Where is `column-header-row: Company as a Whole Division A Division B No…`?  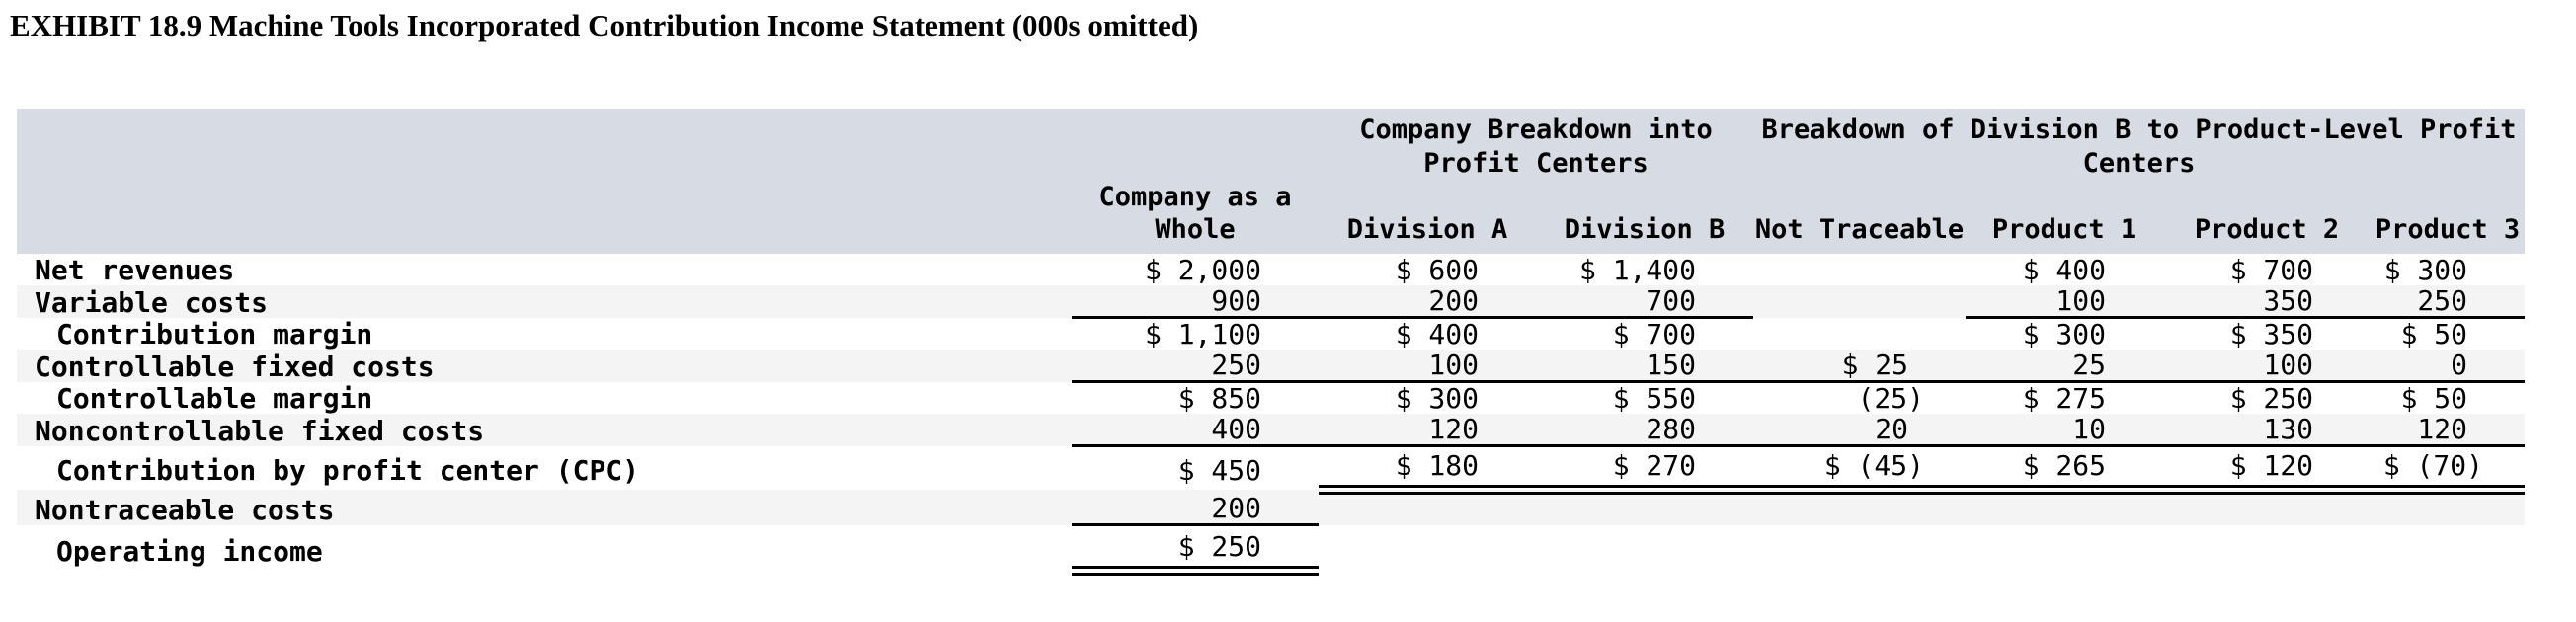 column-header-row: Company as a Whole Division A Division B No… is located at coordinates (1271, 218).